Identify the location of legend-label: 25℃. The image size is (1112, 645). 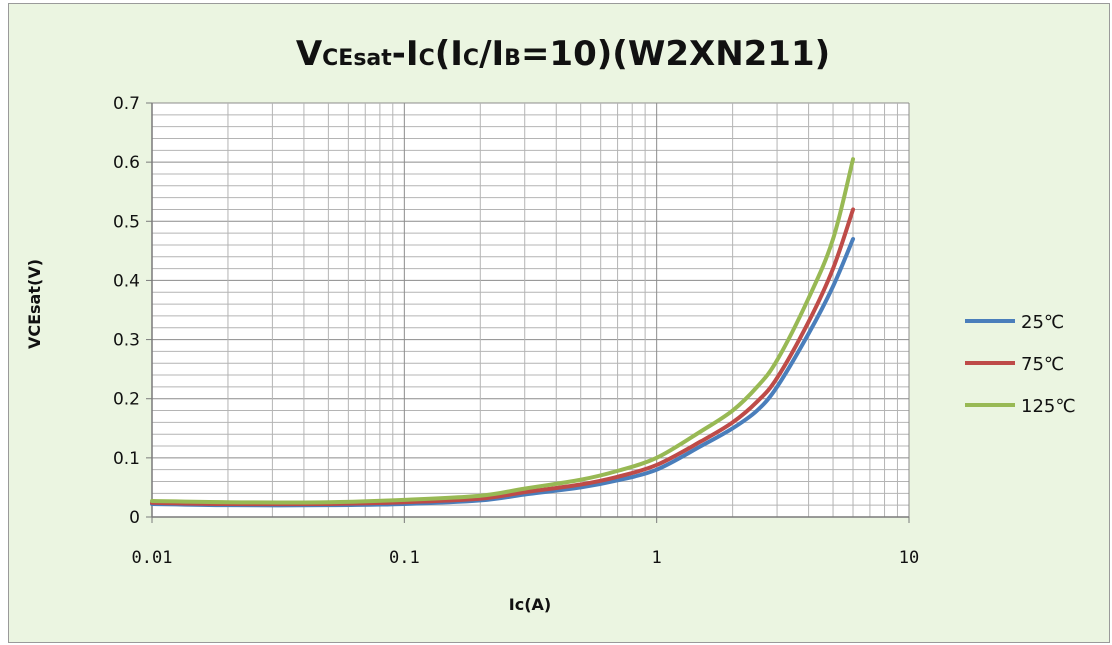
(1042, 322).